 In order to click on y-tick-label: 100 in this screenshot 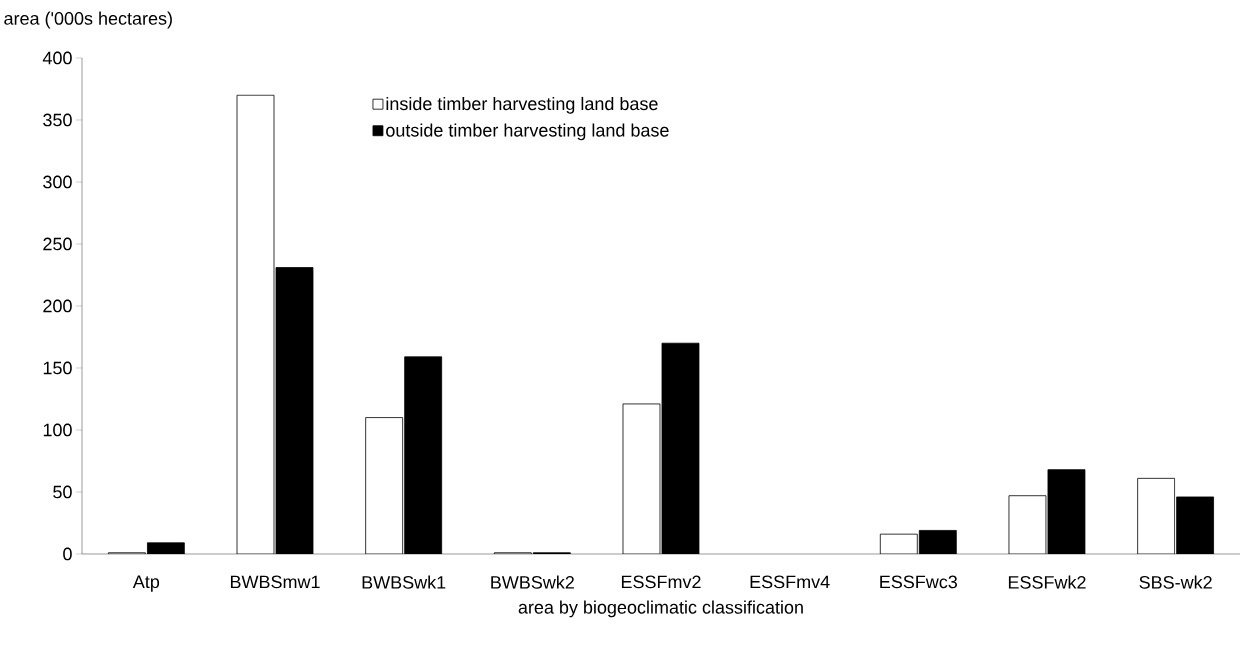, I will do `click(57, 430)`.